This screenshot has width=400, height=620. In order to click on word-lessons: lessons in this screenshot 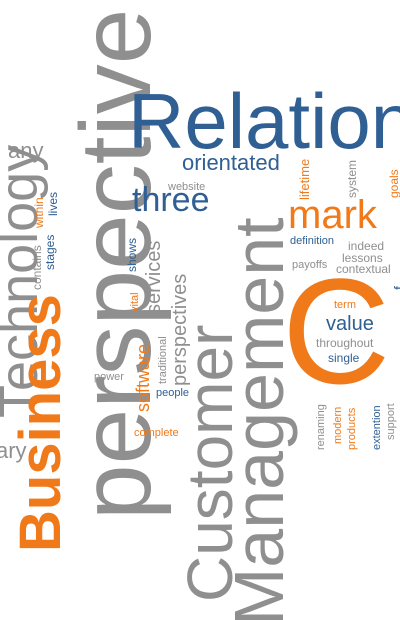, I will do `click(362, 258)`.